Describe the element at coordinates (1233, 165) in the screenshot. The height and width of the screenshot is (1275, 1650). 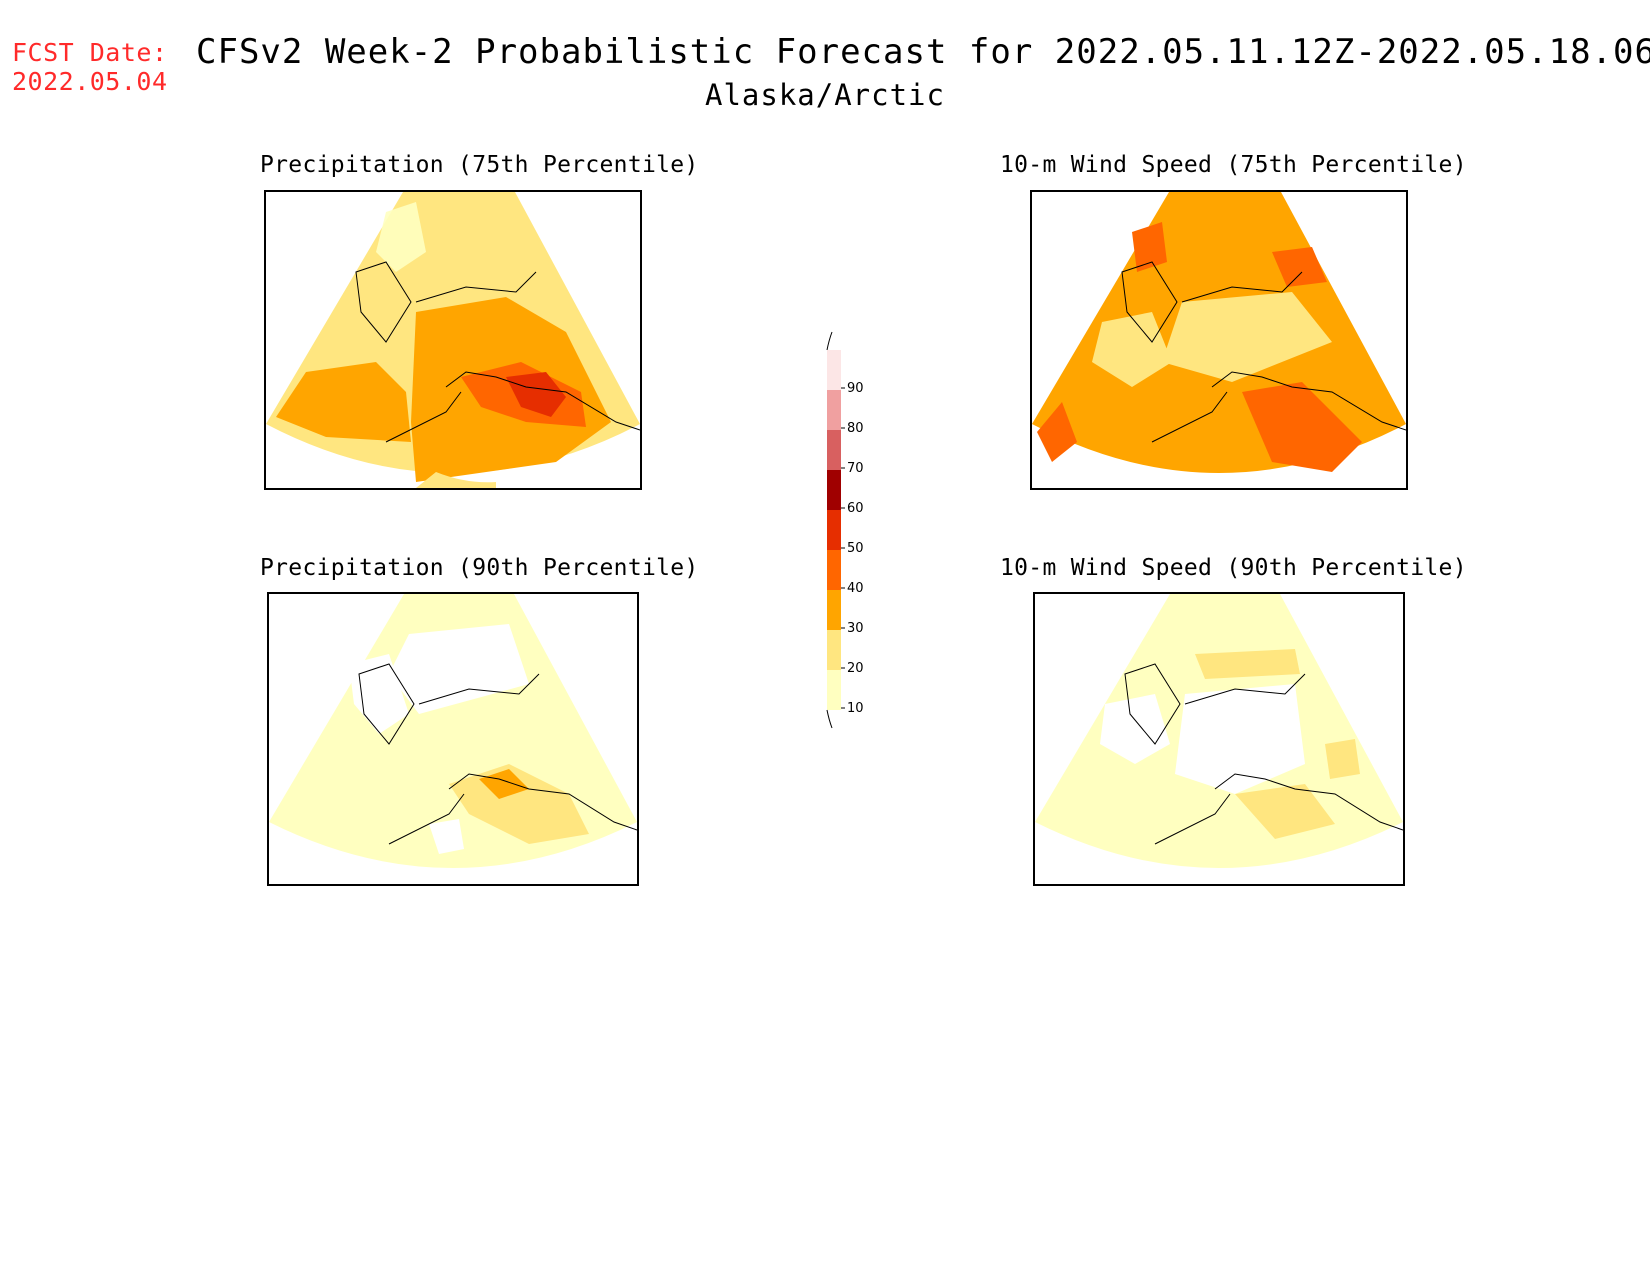
I see `panel-title-wind-75: 10-m Wind Speed (75th Percentile)` at that location.